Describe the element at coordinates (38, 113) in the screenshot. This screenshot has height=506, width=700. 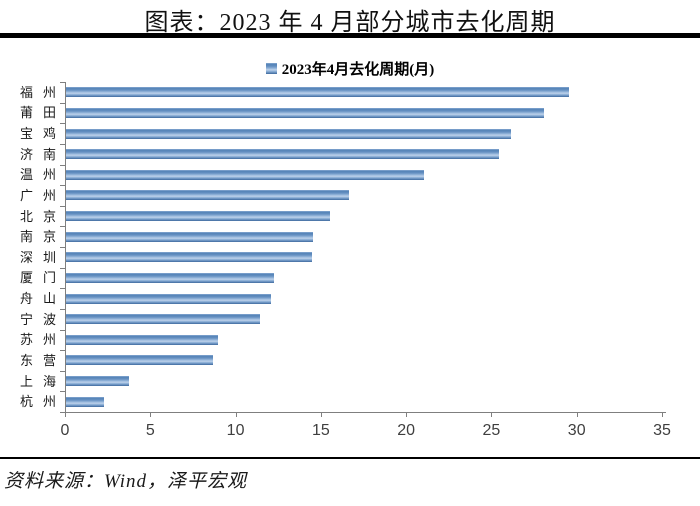
I see `y-axis-label: 莆田` at that location.